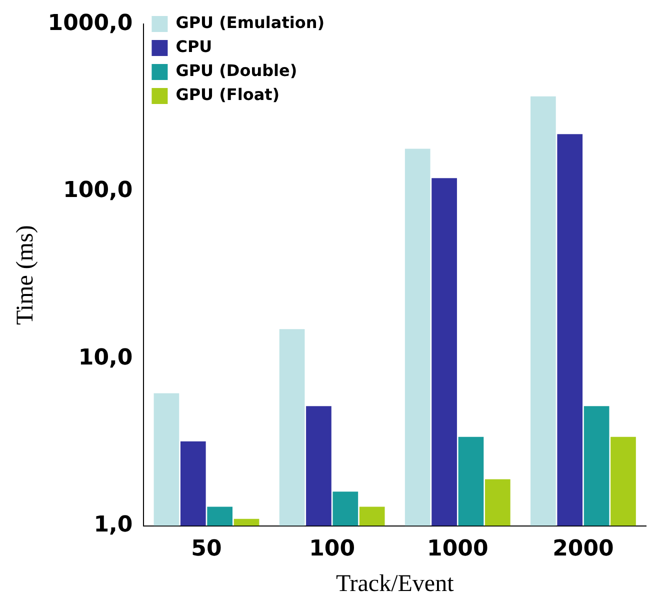  I want to click on x-axis-title: Track/Event, so click(395, 583).